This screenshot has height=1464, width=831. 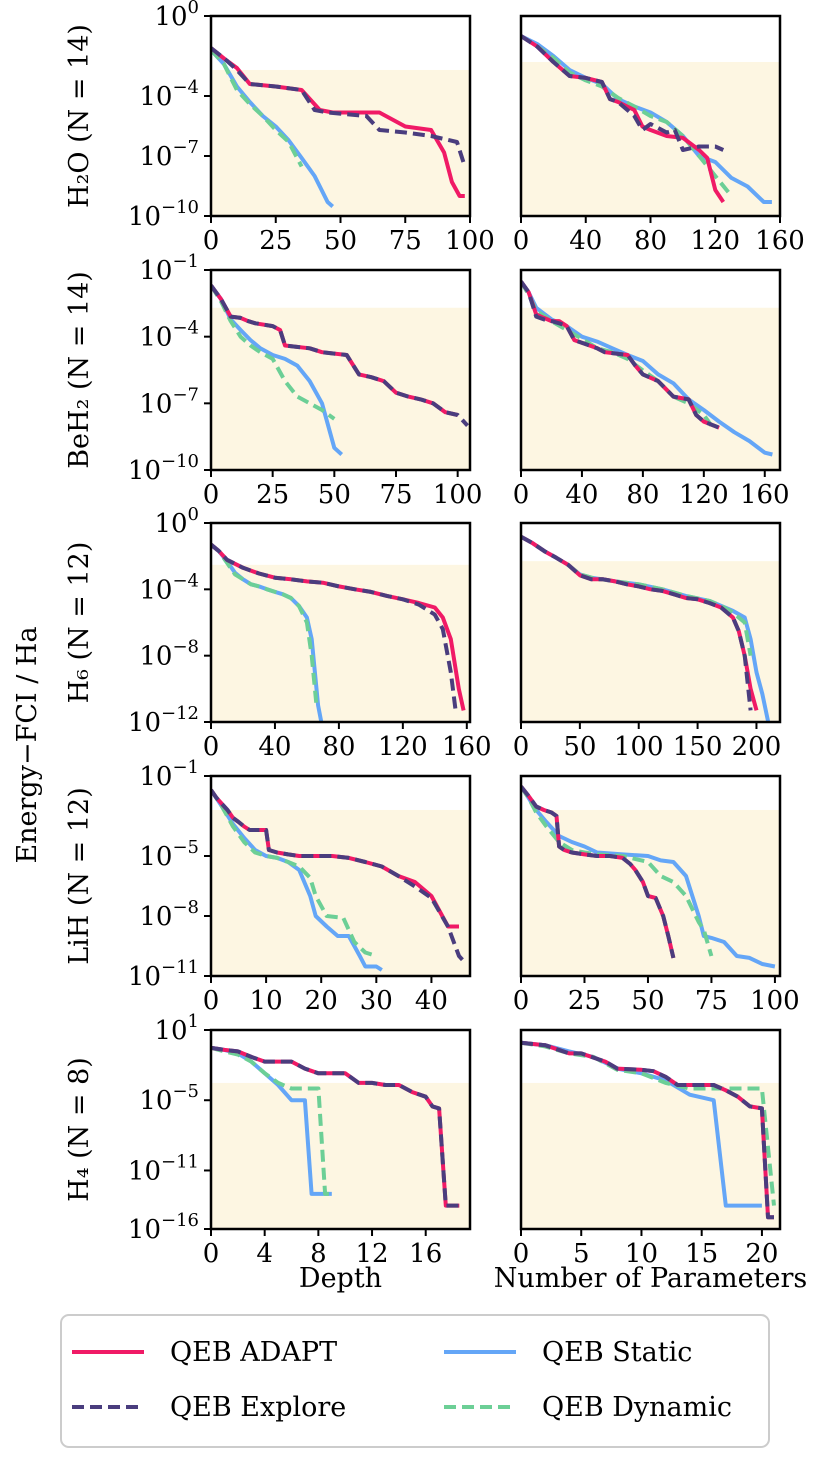 What do you see at coordinates (79, 116) in the screenshot?
I see `row-label: H₂O (N = 14)` at bounding box center [79, 116].